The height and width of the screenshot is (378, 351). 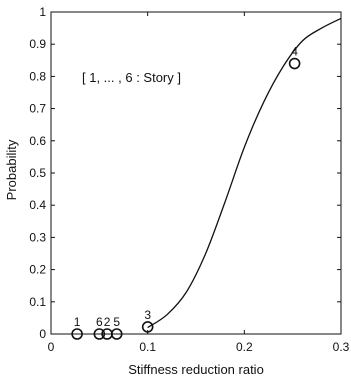 I want to click on story-label-3: 3, so click(x=147, y=315).